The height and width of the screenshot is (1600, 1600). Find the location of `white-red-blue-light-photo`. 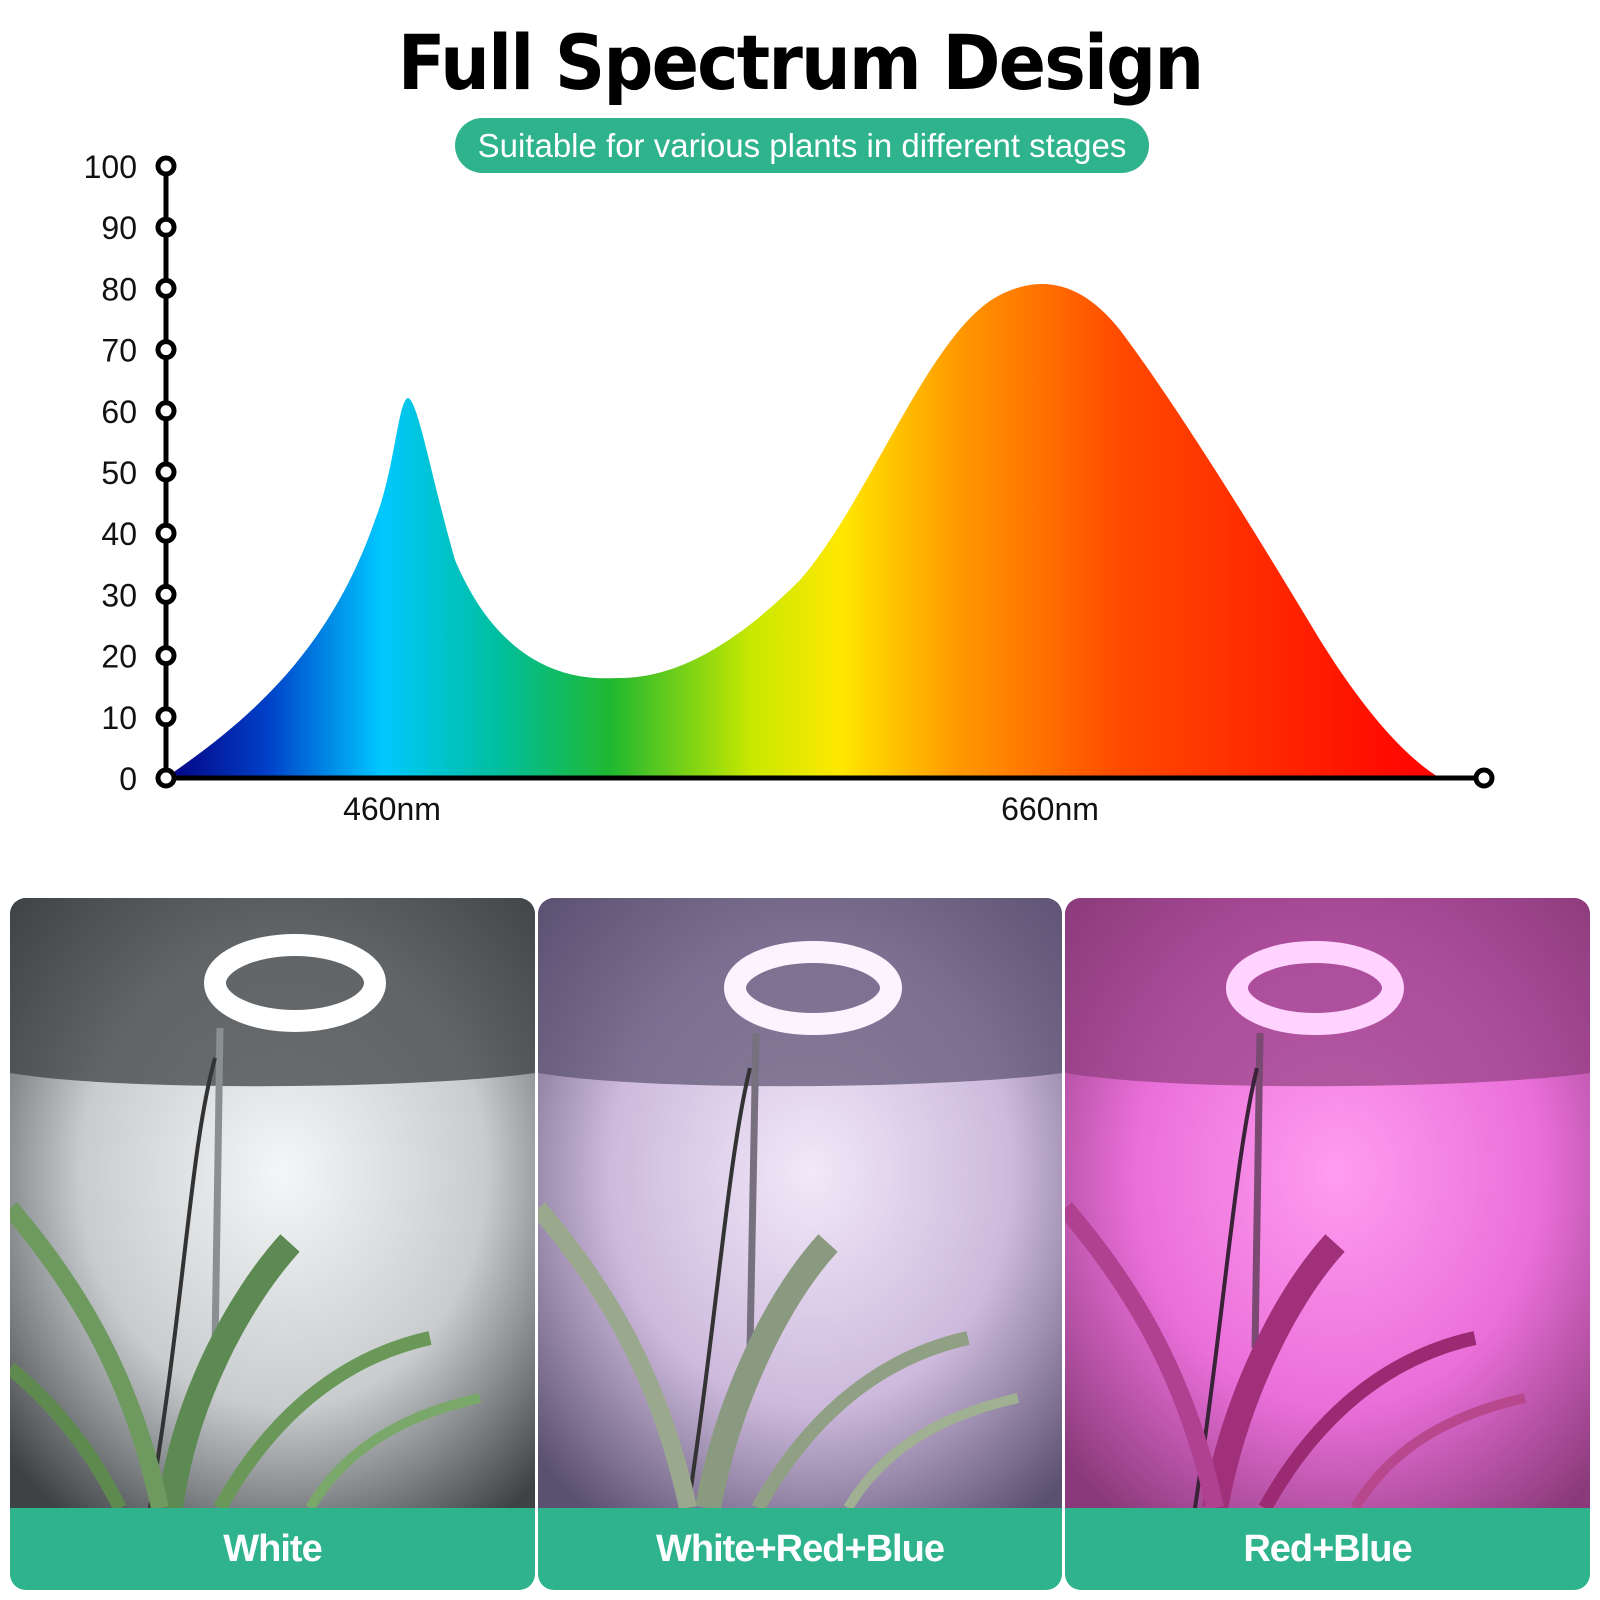

white-red-blue-light-photo is located at coordinates (800, 1203).